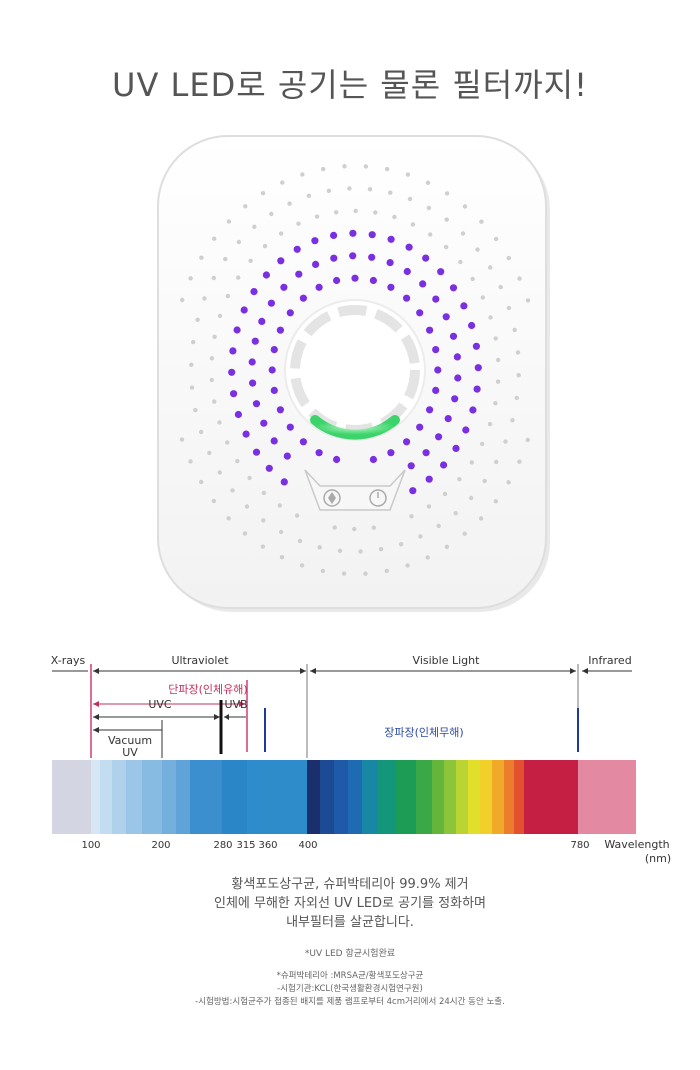  Describe the element at coordinates (350, 954) in the screenshot. I see `test-title: *UV LED 항균시험완료` at that location.